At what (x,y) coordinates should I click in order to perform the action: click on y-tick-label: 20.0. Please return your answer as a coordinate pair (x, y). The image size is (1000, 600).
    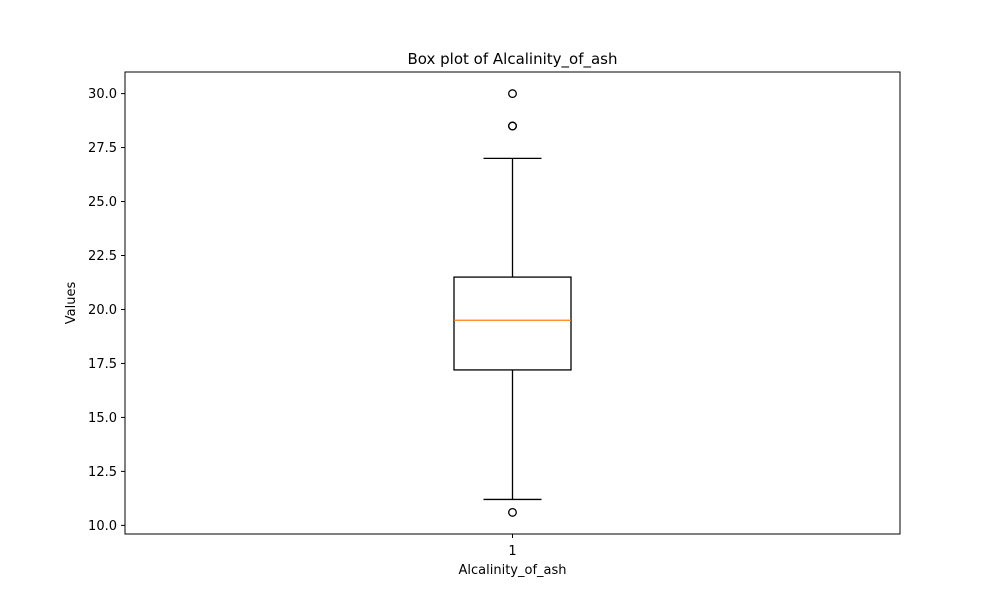
    Looking at the image, I should click on (102, 310).